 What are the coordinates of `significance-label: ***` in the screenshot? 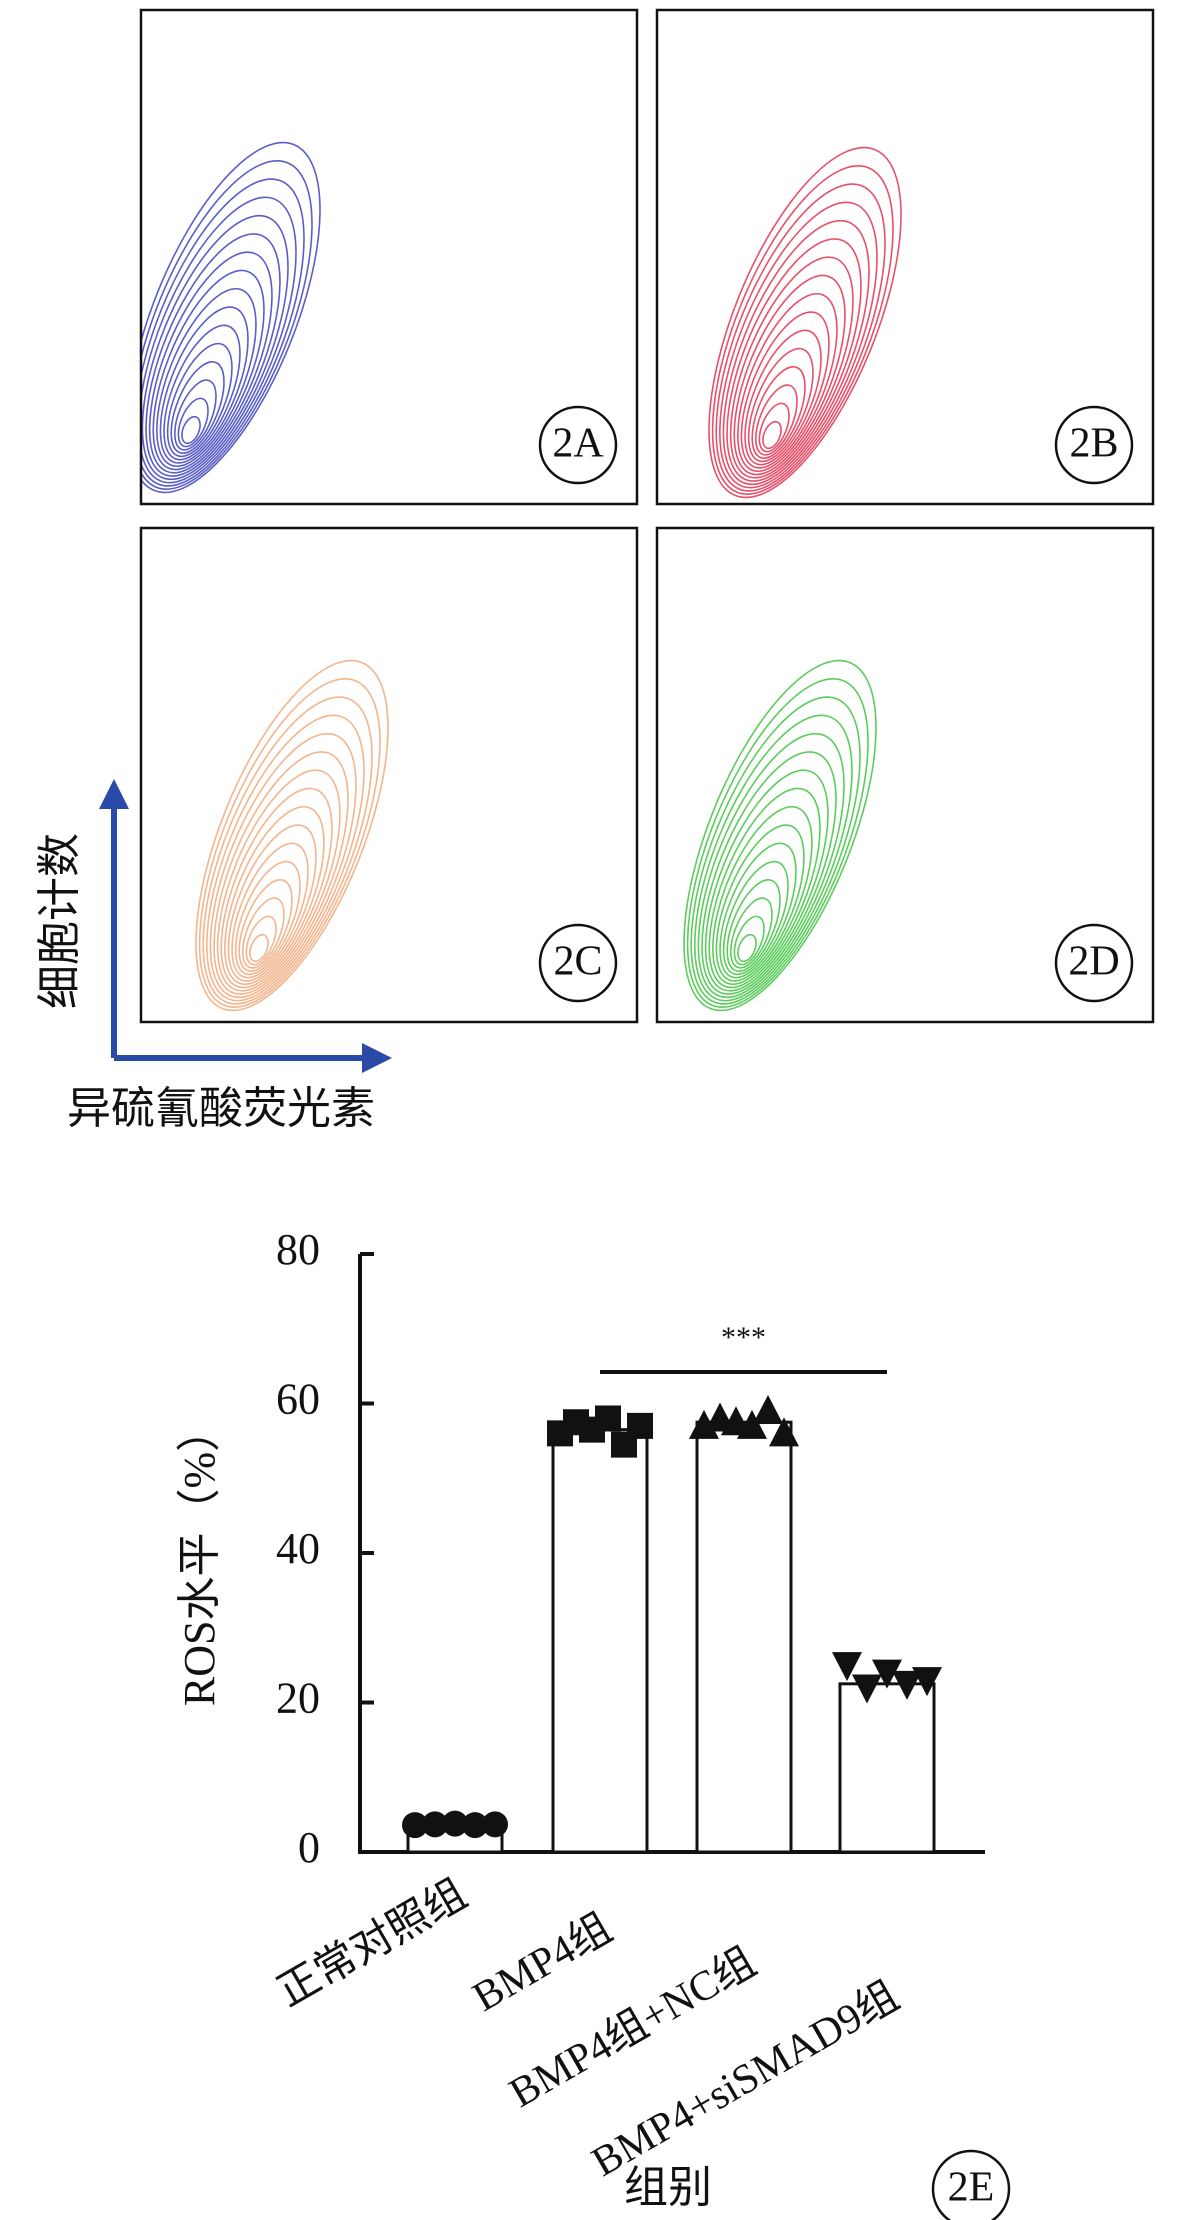 It's located at (743, 1337).